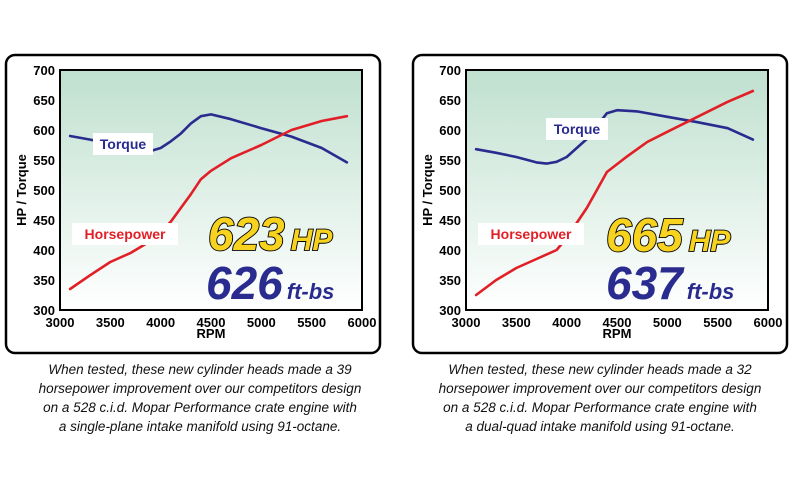 The height and width of the screenshot is (500, 800). What do you see at coordinates (645, 235) in the screenshot?
I see `hp-badge-value: 665` at bounding box center [645, 235].